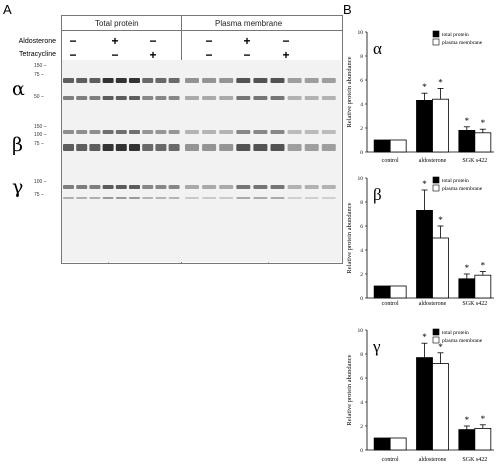  I want to click on y-tick-label: 10, so click(361, 179).